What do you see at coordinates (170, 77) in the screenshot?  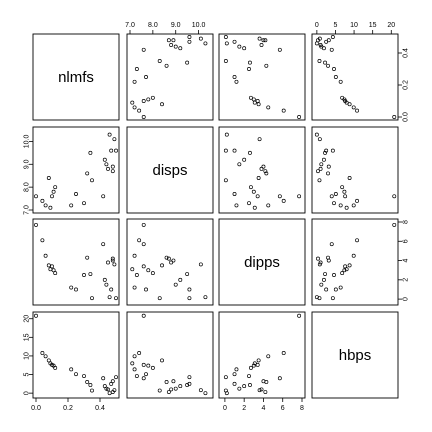 I see `panel-nlmfs-vs-disps` at bounding box center [170, 77].